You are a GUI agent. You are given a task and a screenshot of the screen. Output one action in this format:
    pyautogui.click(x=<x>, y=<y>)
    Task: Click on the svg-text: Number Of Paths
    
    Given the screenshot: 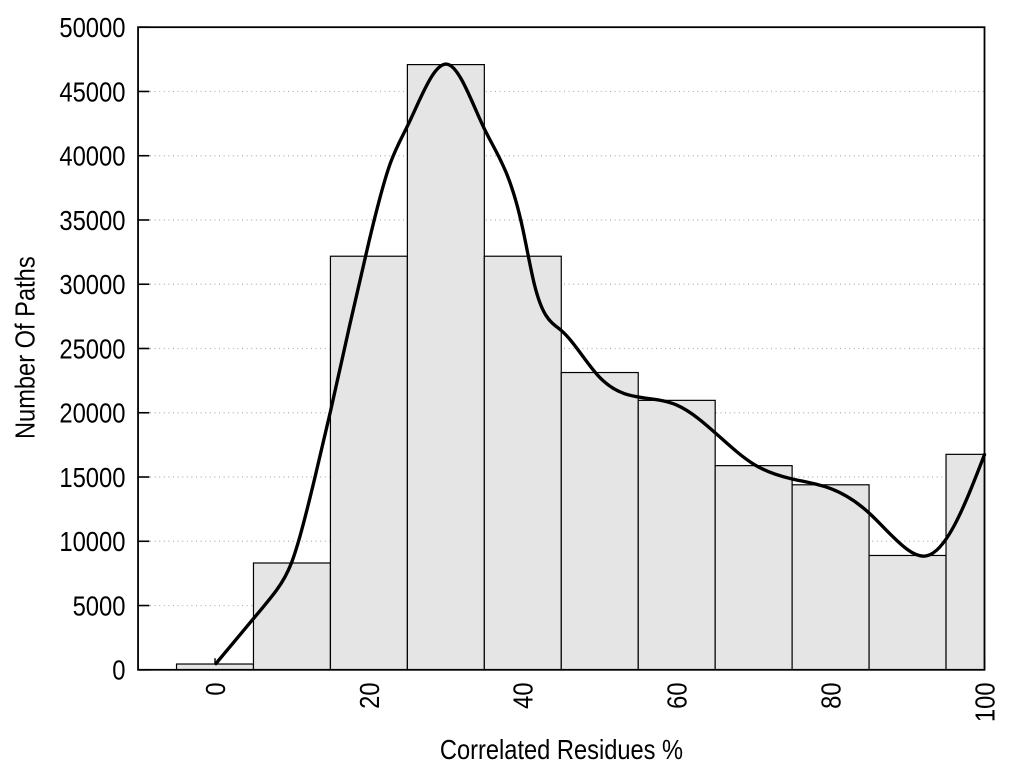 What is the action you would take?
    pyautogui.click(x=26, y=347)
    